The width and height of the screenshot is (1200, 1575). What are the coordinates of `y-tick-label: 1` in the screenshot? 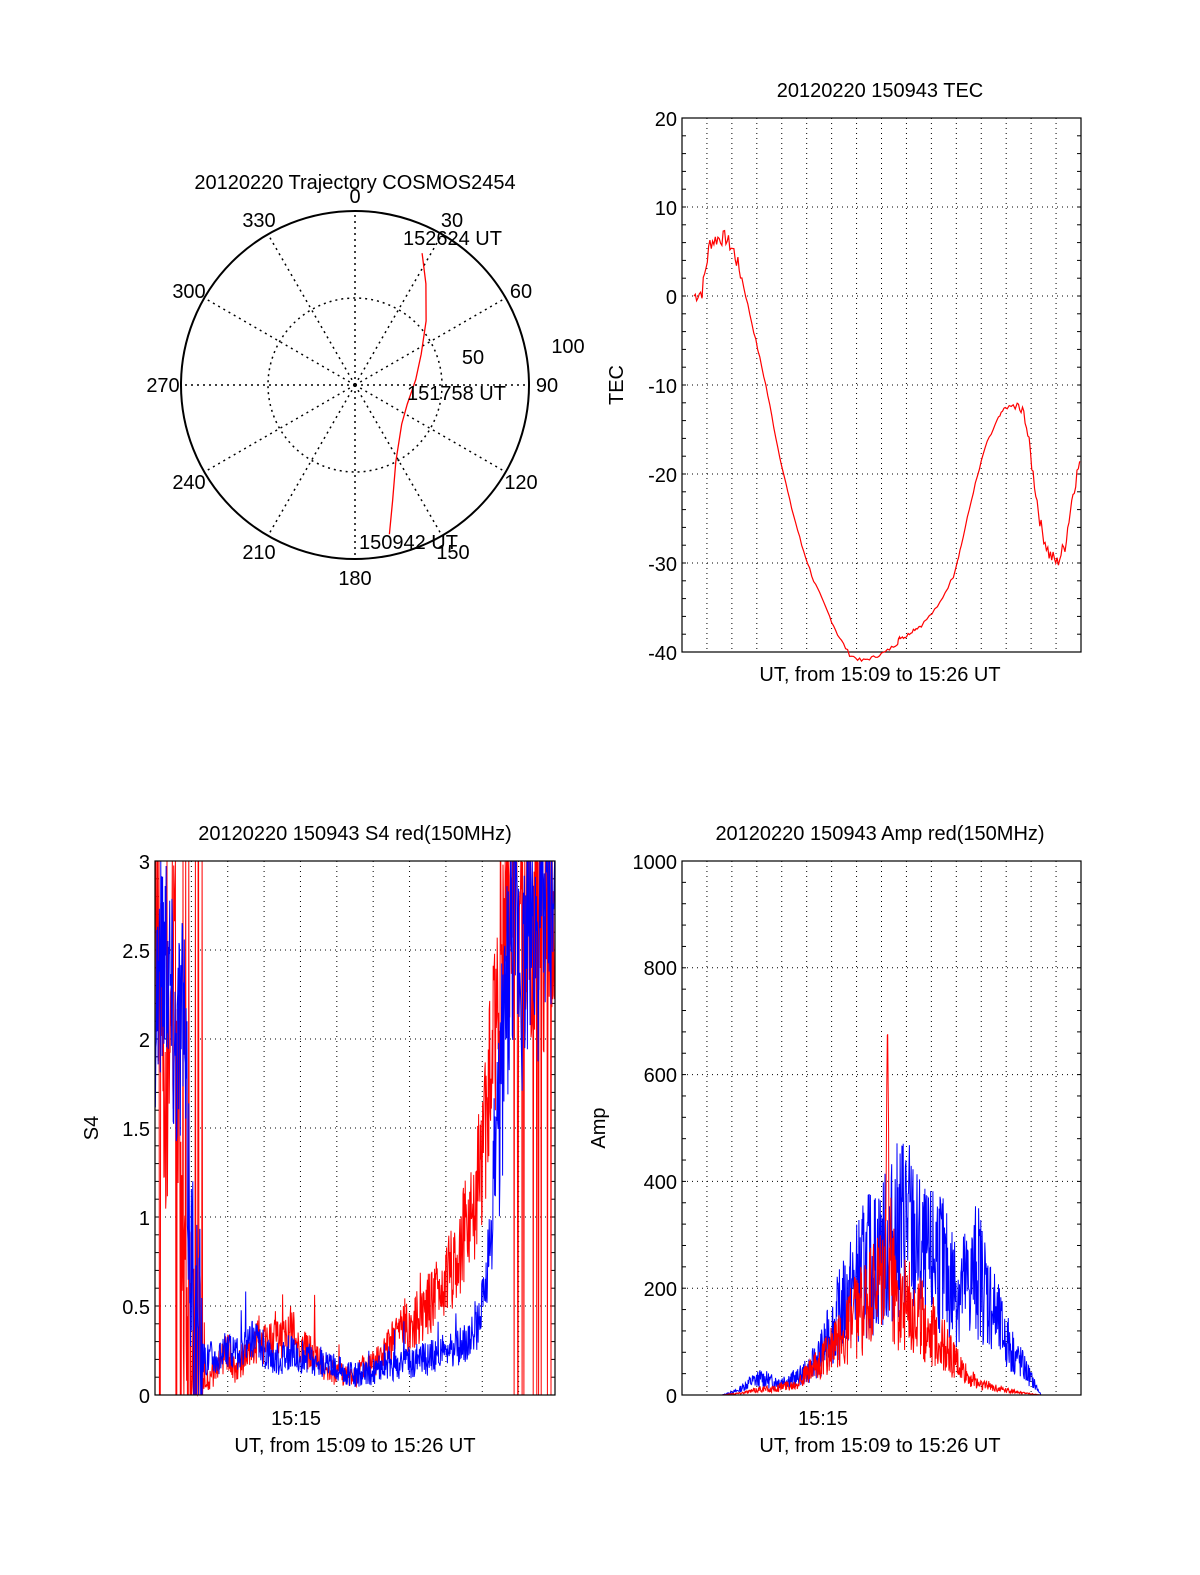 It's located at (144, 1219).